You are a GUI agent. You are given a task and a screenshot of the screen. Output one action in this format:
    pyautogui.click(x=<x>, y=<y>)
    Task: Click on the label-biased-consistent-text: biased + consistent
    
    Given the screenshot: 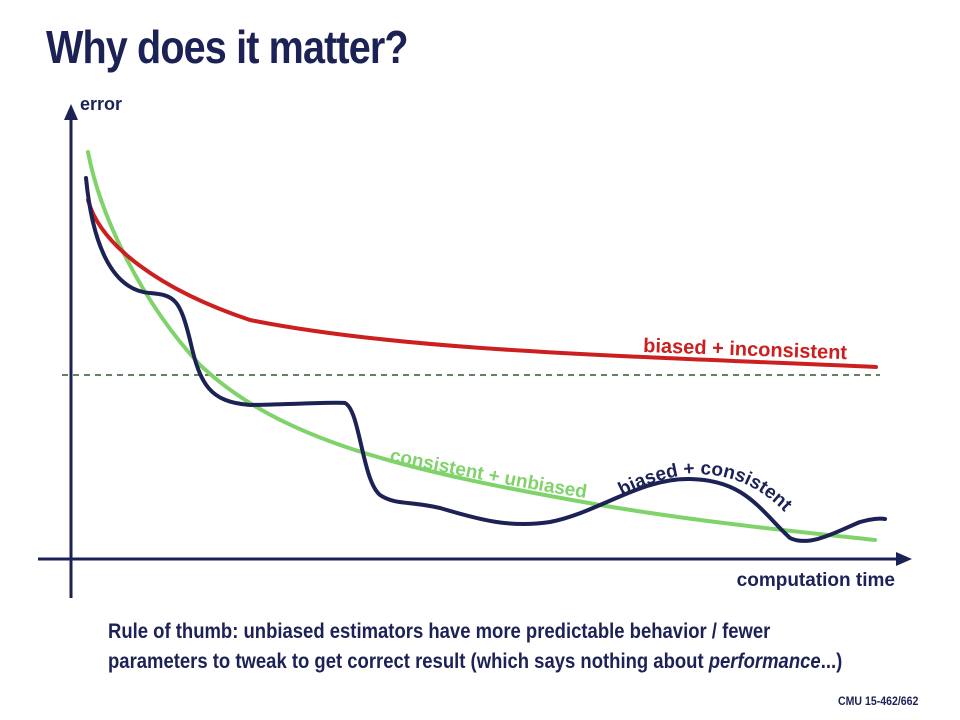 What is the action you would take?
    pyautogui.click(x=705, y=487)
    